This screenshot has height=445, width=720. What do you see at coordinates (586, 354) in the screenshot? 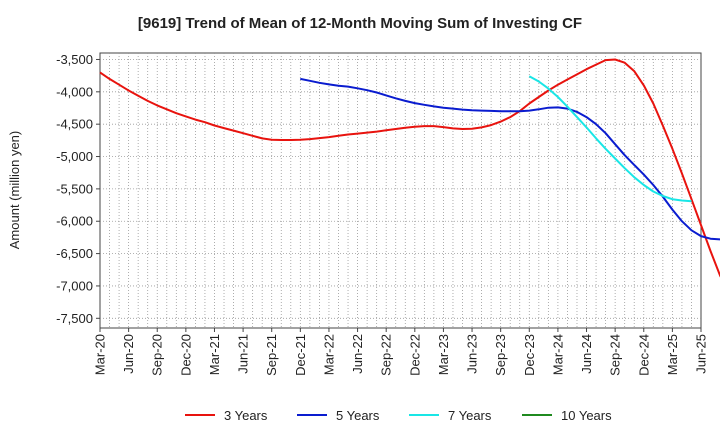
I see `x-tick-label: Jun-24` at bounding box center [586, 354].